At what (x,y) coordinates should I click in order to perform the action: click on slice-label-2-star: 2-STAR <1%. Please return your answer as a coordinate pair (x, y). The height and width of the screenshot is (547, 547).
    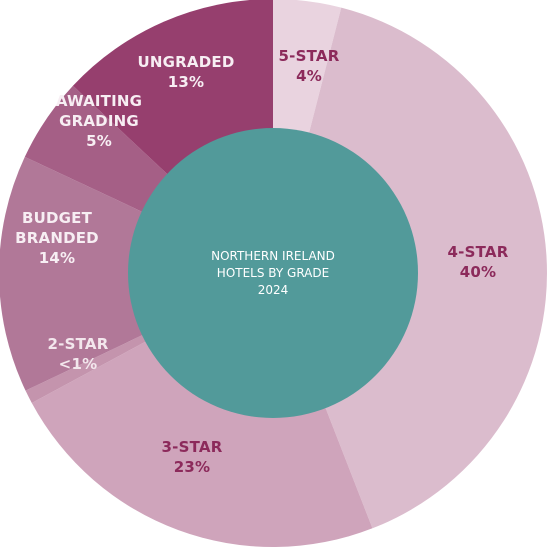
    Looking at the image, I should click on (78, 354).